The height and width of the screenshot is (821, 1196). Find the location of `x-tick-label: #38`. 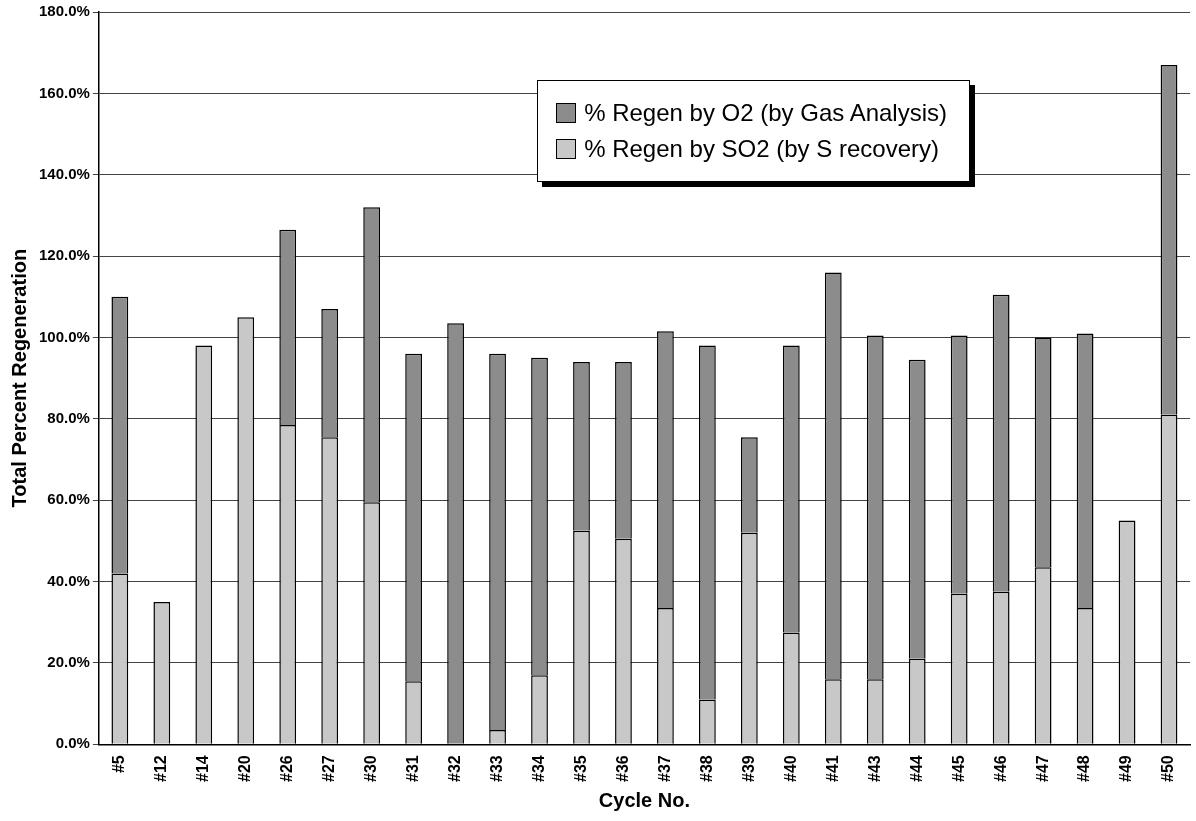

x-tick-label: #38 is located at coordinates (706, 769).